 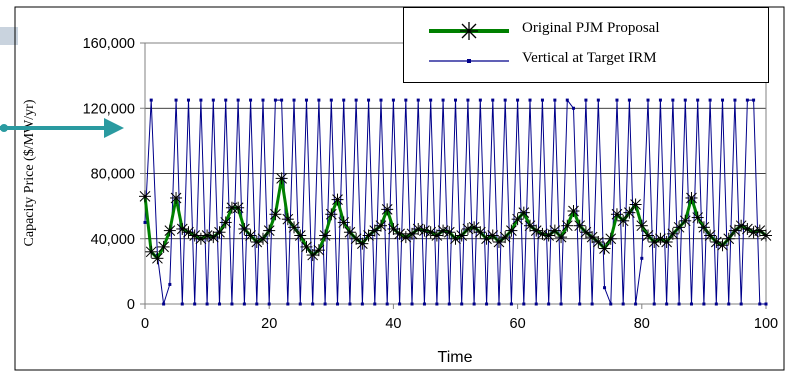 I want to click on legend-entry-vertical-irm: Vertical at Target IRM, so click(x=586, y=61).